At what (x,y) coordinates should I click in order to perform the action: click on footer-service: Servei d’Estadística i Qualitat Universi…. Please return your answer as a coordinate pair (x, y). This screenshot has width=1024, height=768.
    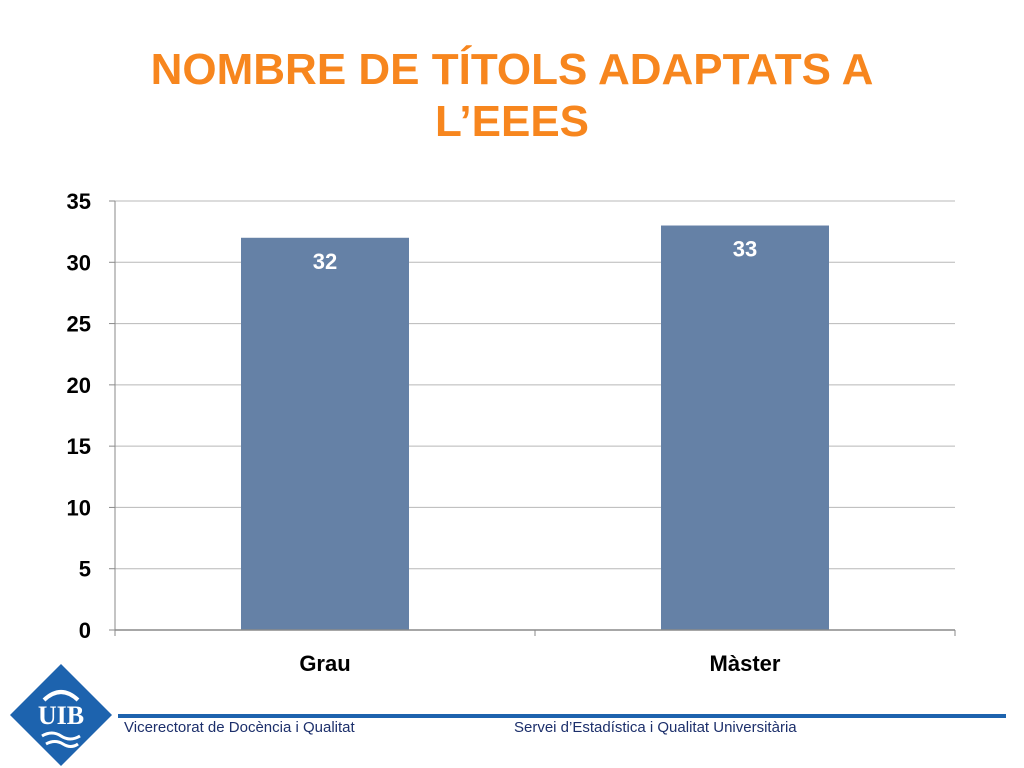
    Looking at the image, I should click on (655, 727).